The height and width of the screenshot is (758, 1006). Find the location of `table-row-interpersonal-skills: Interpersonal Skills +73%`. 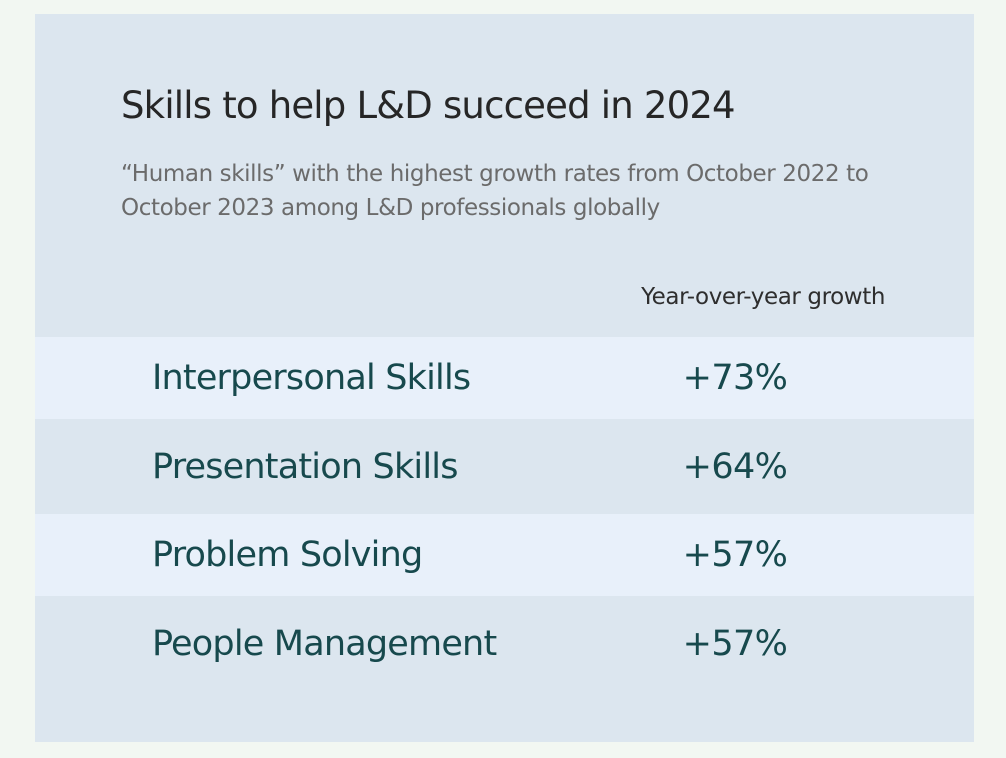

table-row-interpersonal-skills: Interpersonal Skills +73% is located at coordinates (504, 378).